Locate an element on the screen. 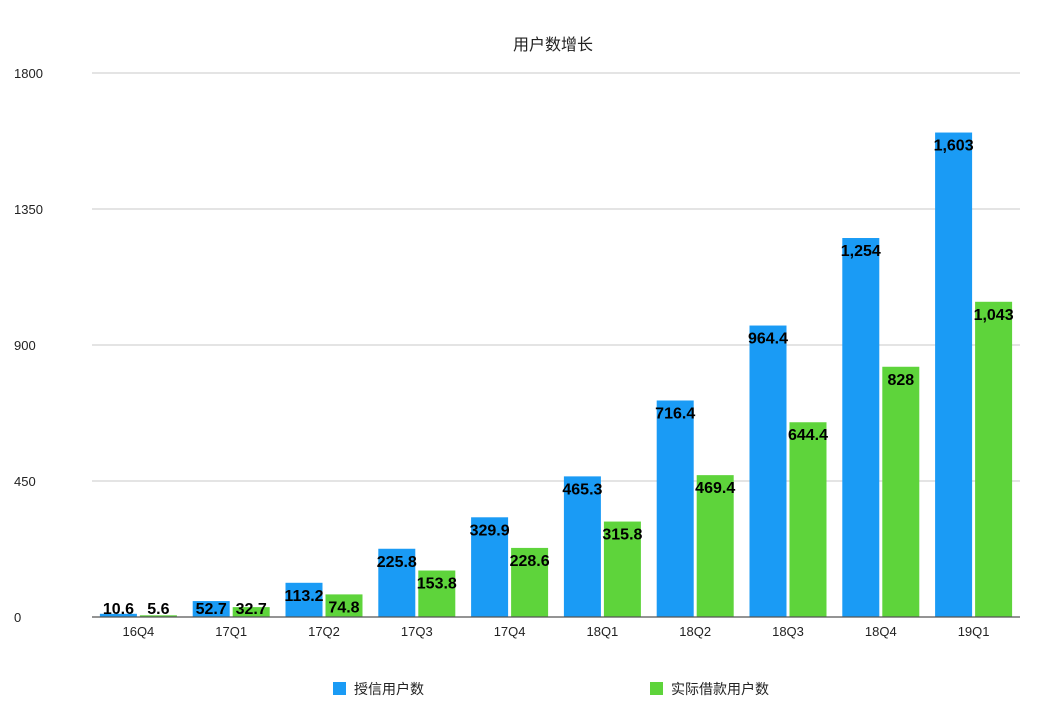  bar-credit-18Q4 is located at coordinates (861, 427).